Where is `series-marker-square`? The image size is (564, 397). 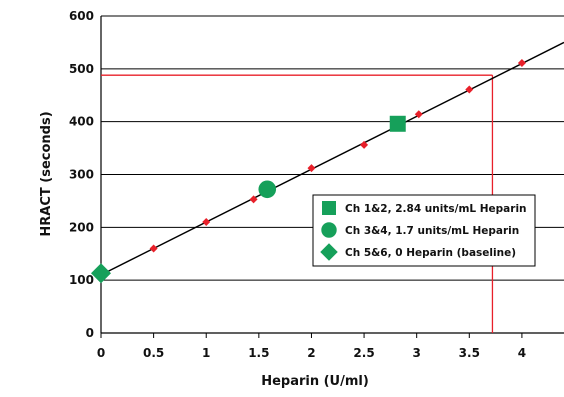
series-marker-square is located at coordinates (397, 123).